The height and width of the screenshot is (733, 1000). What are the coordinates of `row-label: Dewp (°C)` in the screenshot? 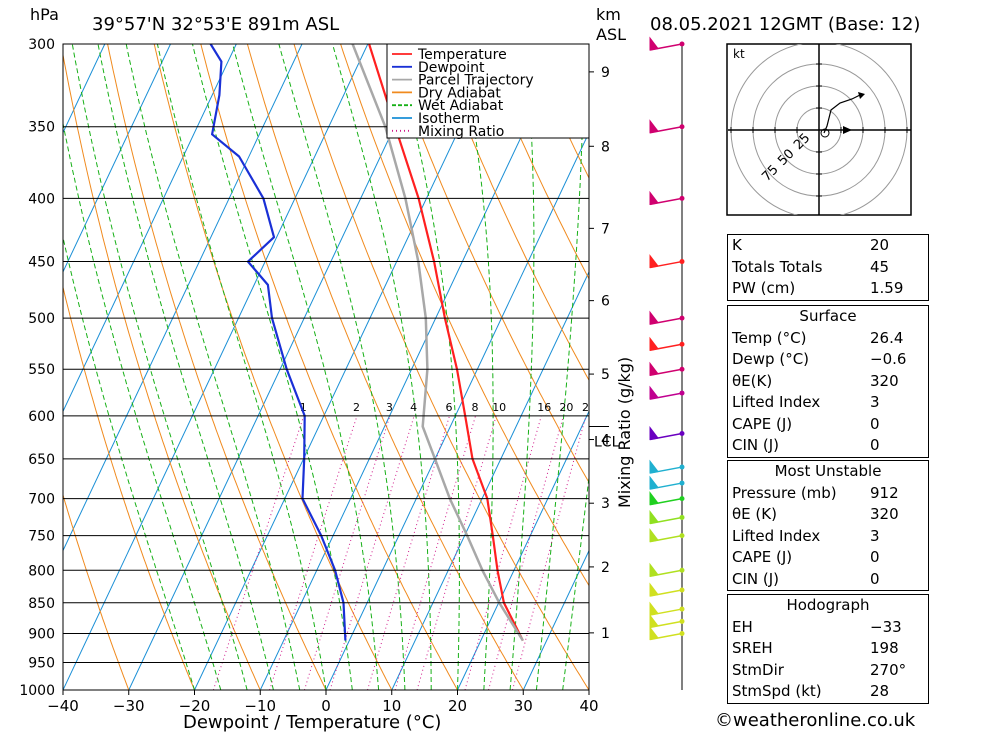 It's located at (771, 359).